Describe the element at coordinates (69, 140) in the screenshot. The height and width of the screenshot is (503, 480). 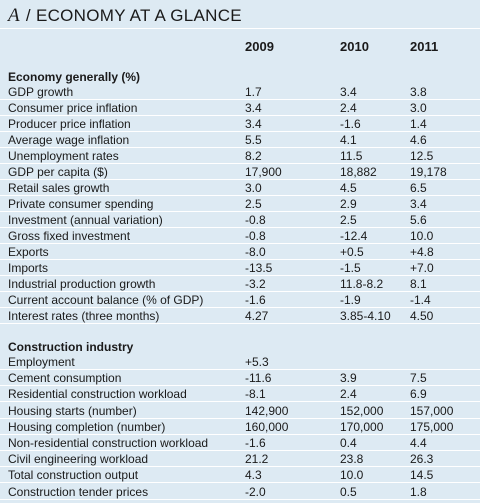
I see `cell-label: Average wage inflation` at that location.